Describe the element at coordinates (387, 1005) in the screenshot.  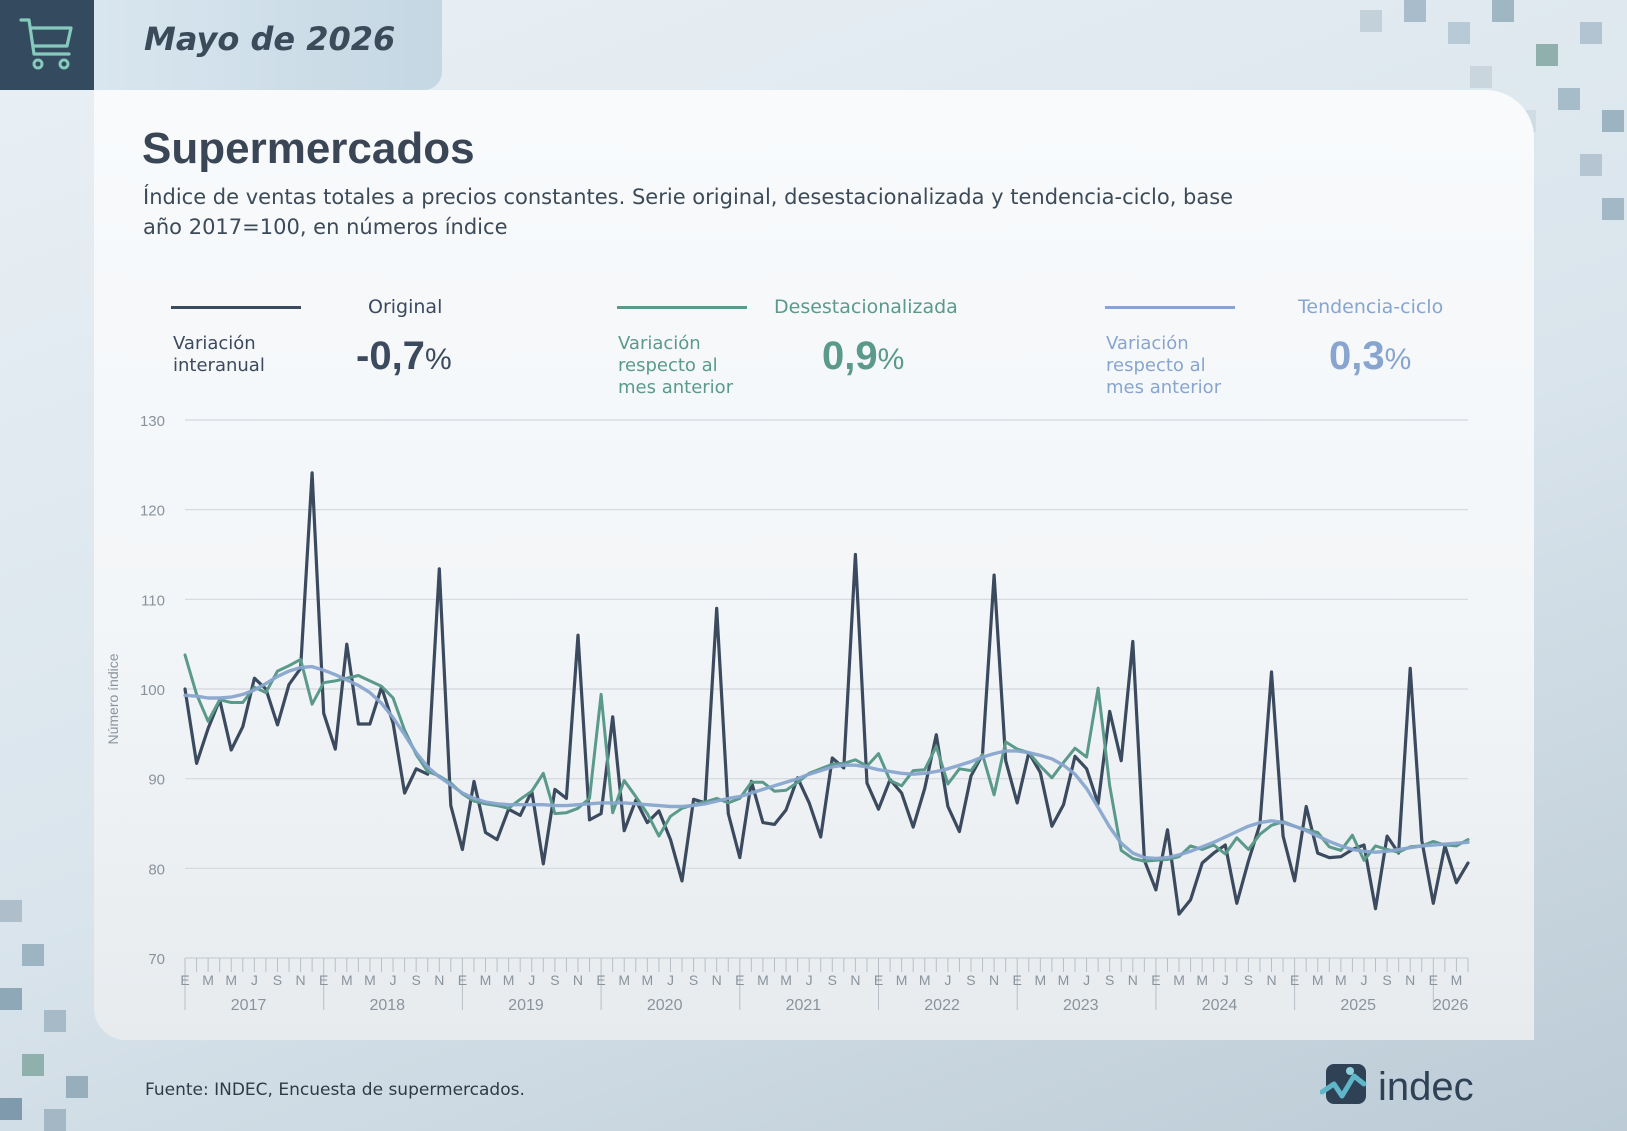
I see `x-year-label-2018: 2018` at that location.